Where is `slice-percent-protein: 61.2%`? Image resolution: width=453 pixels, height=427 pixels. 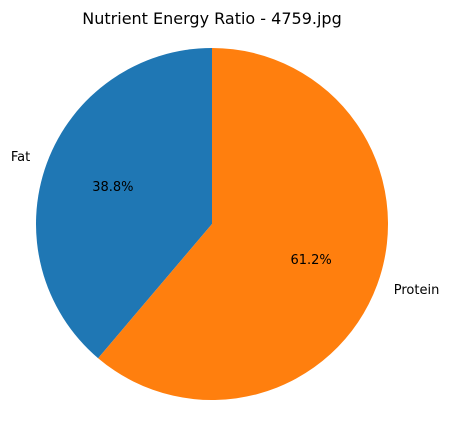 slice-percent-protein: 61.2% is located at coordinates (310, 260).